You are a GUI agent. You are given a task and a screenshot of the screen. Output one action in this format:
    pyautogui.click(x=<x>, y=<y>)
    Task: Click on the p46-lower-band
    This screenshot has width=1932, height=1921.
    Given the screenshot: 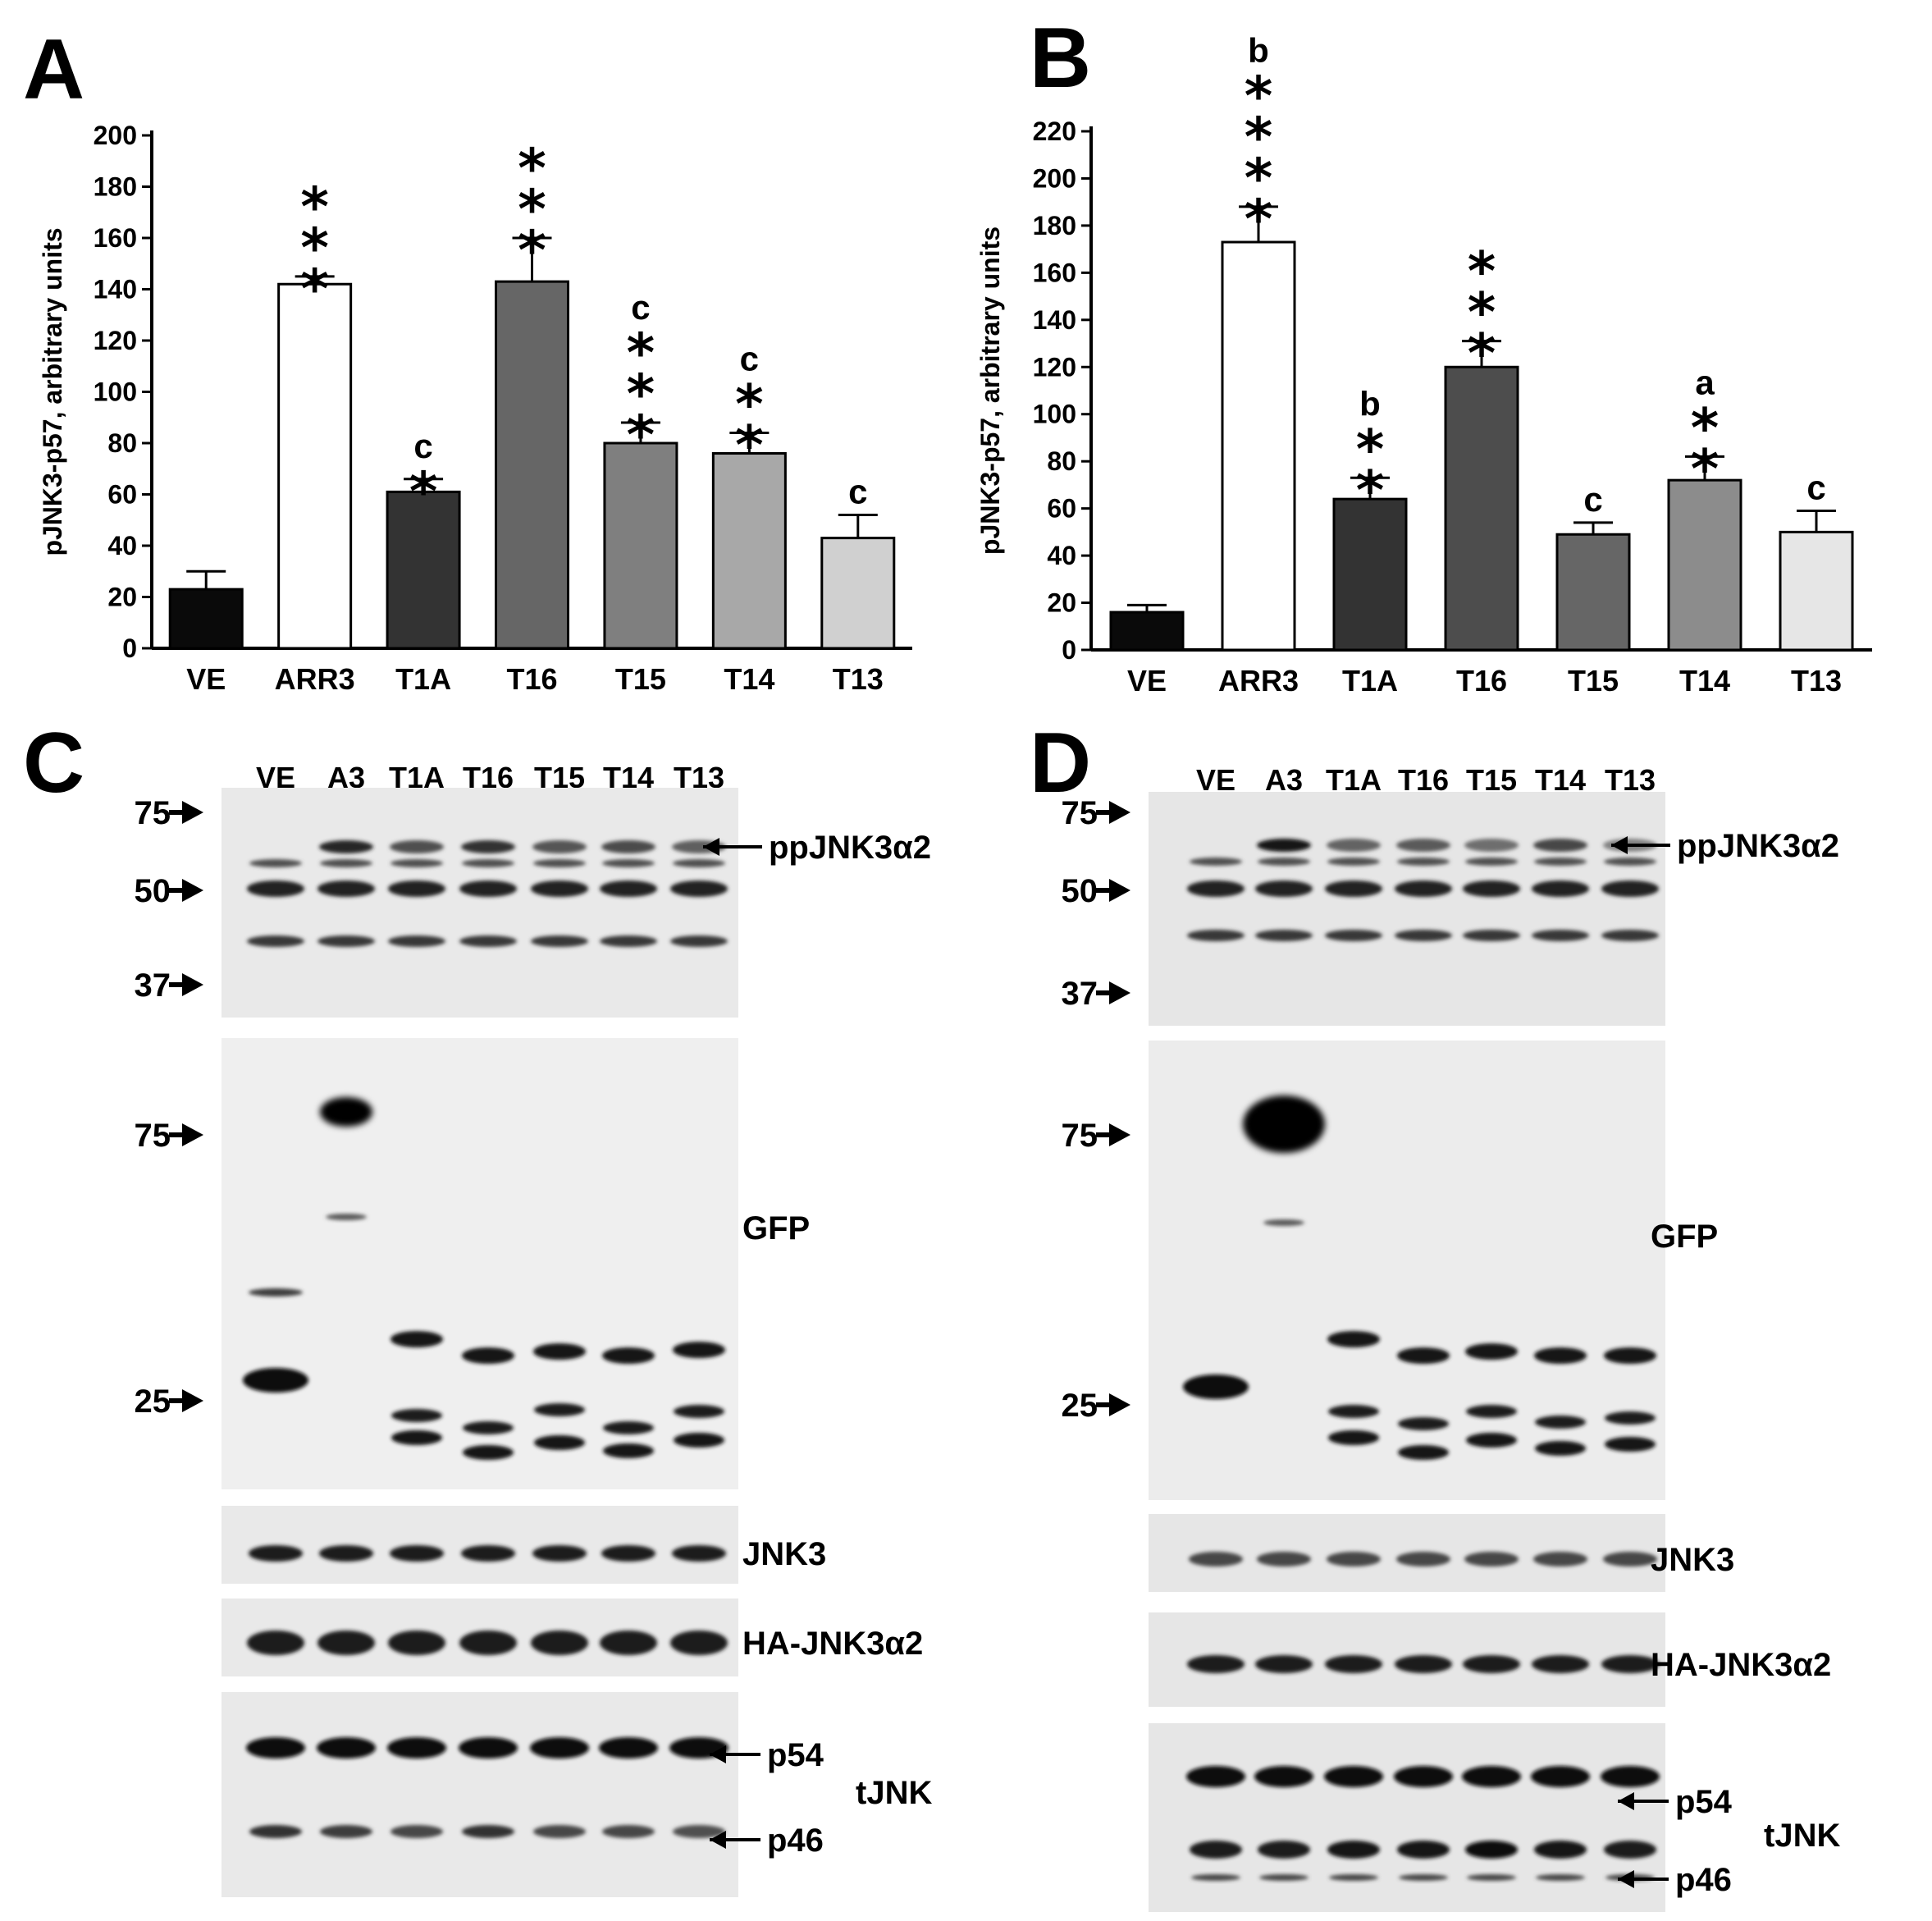 What is the action you would take?
    pyautogui.click(x=1560, y=1877)
    